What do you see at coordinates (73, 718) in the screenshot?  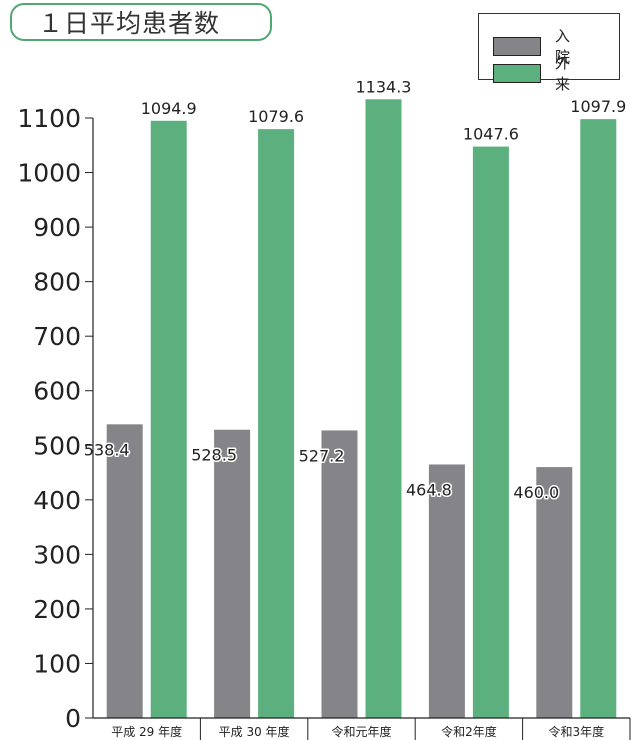 I see `y-tick-label: 0` at bounding box center [73, 718].